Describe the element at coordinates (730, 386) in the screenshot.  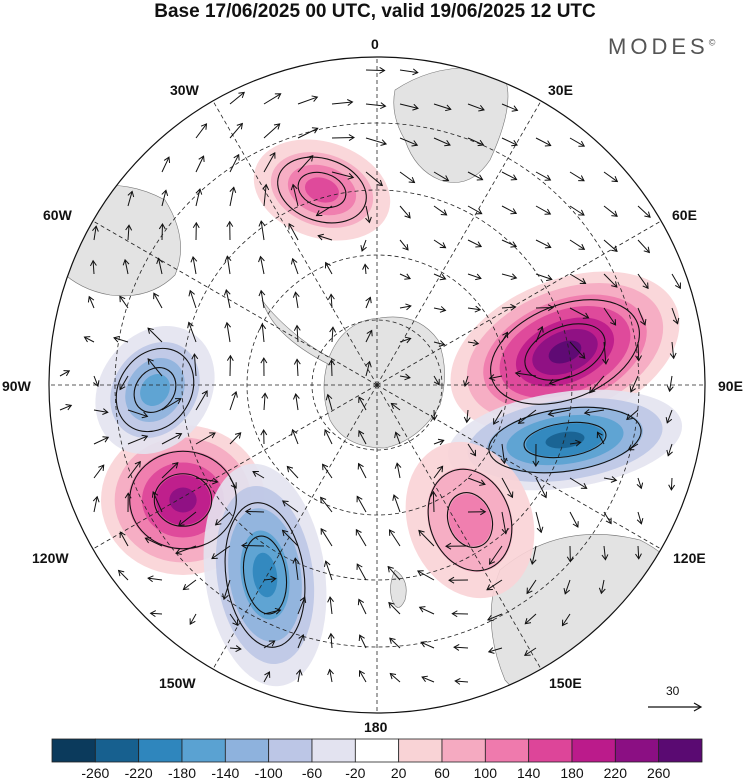
I see `lon-label-90e: 90E` at that location.